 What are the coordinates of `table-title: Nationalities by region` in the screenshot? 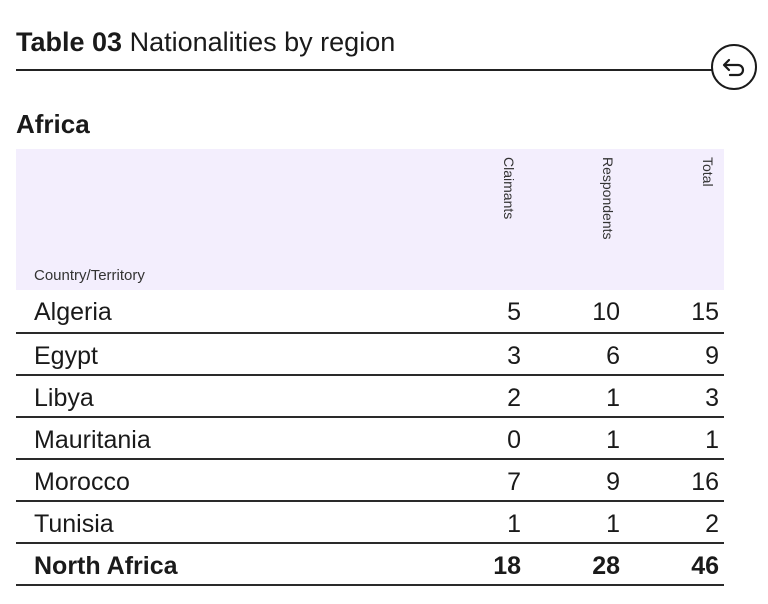 It's located at (262, 42).